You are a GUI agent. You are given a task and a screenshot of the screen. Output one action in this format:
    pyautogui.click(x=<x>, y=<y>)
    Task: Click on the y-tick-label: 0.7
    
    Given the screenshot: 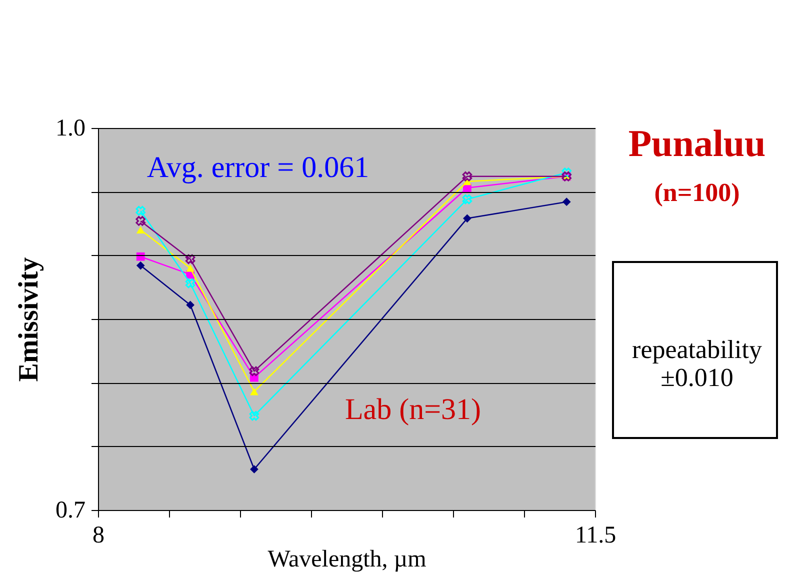 What is the action you would take?
    pyautogui.click(x=71, y=511)
    